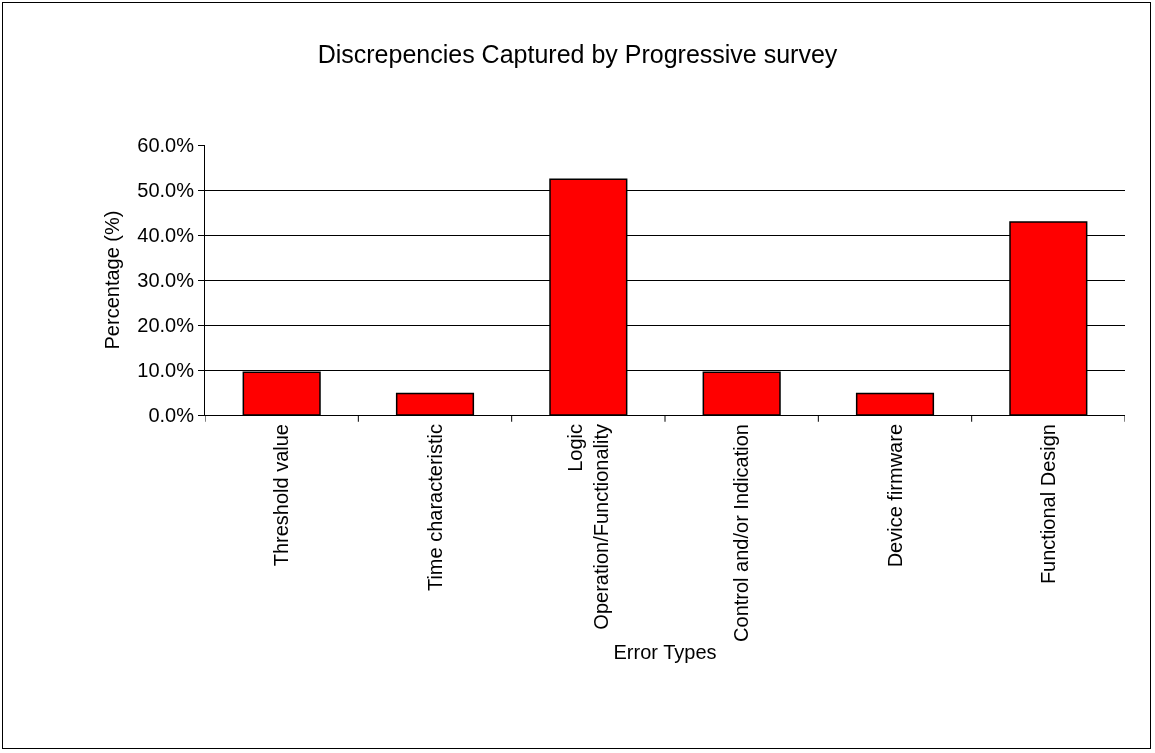 This screenshot has height=753, width=1155. Describe the element at coordinates (665, 652) in the screenshot. I see `x-axis-title: Error Types` at that location.